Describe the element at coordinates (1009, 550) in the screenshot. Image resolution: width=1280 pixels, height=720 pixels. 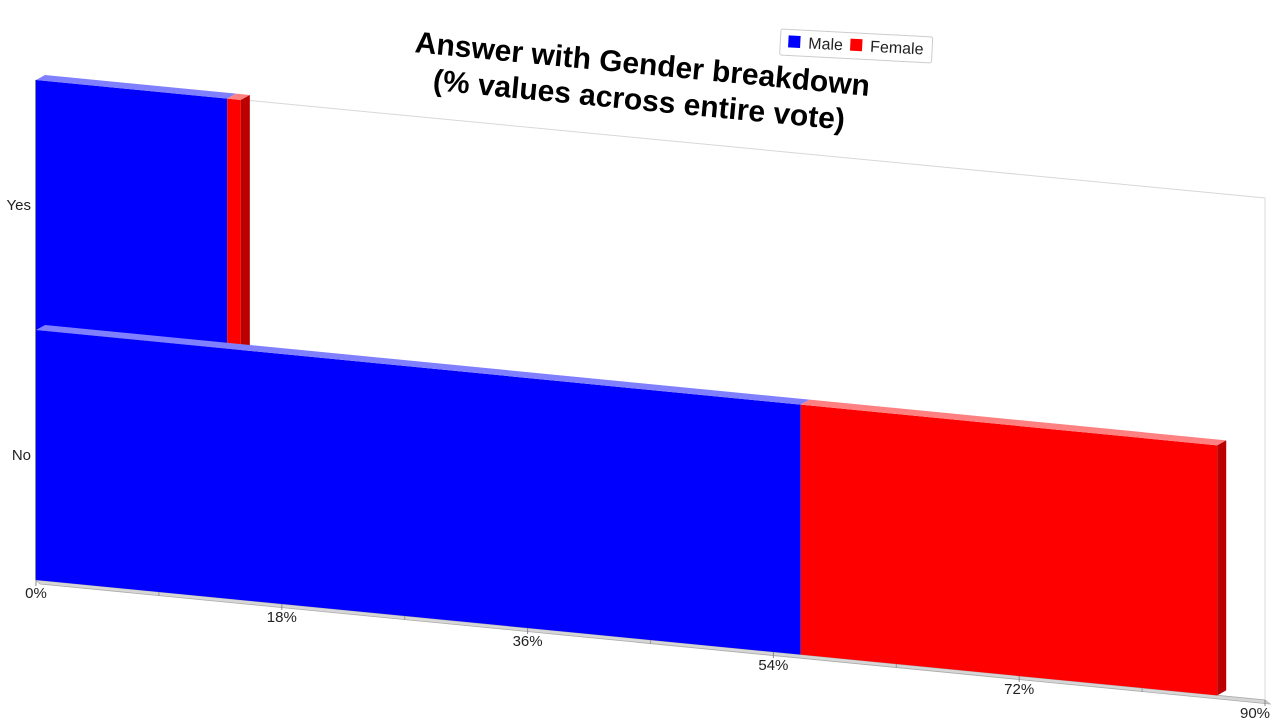
I see `bar-female-no` at that location.